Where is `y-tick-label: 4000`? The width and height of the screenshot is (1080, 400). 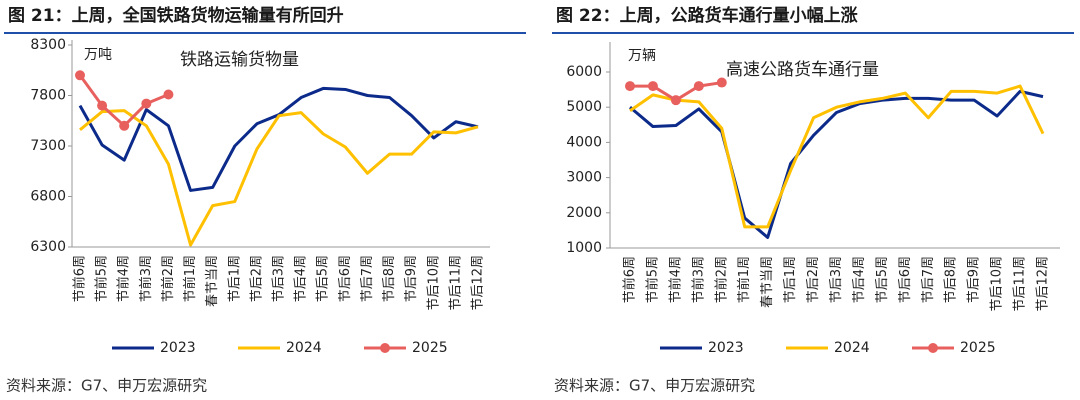
y-tick-label: 4000 is located at coordinates (584, 142).